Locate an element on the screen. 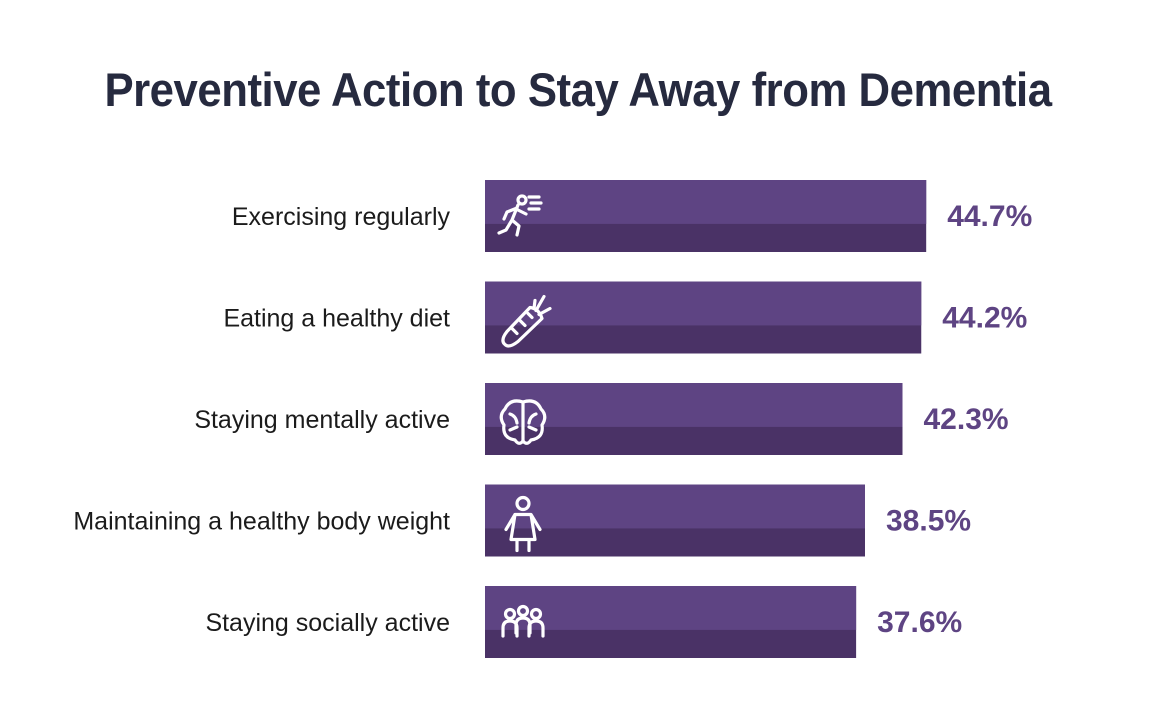 This screenshot has width=1173, height=721. person-icon is located at coordinates (523, 524).